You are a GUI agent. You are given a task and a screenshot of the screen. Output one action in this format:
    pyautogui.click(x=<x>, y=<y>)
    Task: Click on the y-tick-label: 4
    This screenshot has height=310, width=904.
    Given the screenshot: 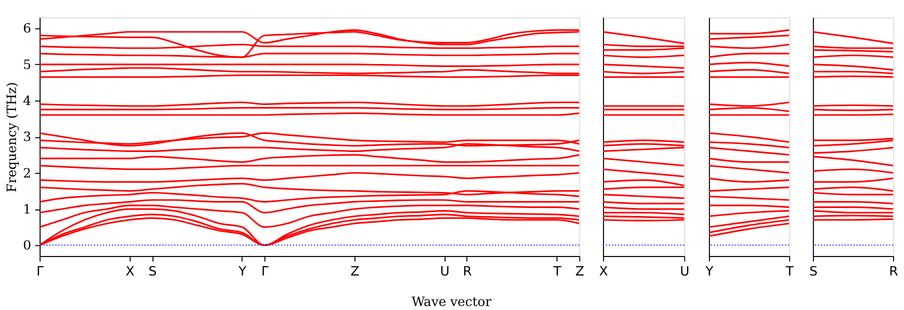 What is the action you would take?
    pyautogui.click(x=27, y=102)
    